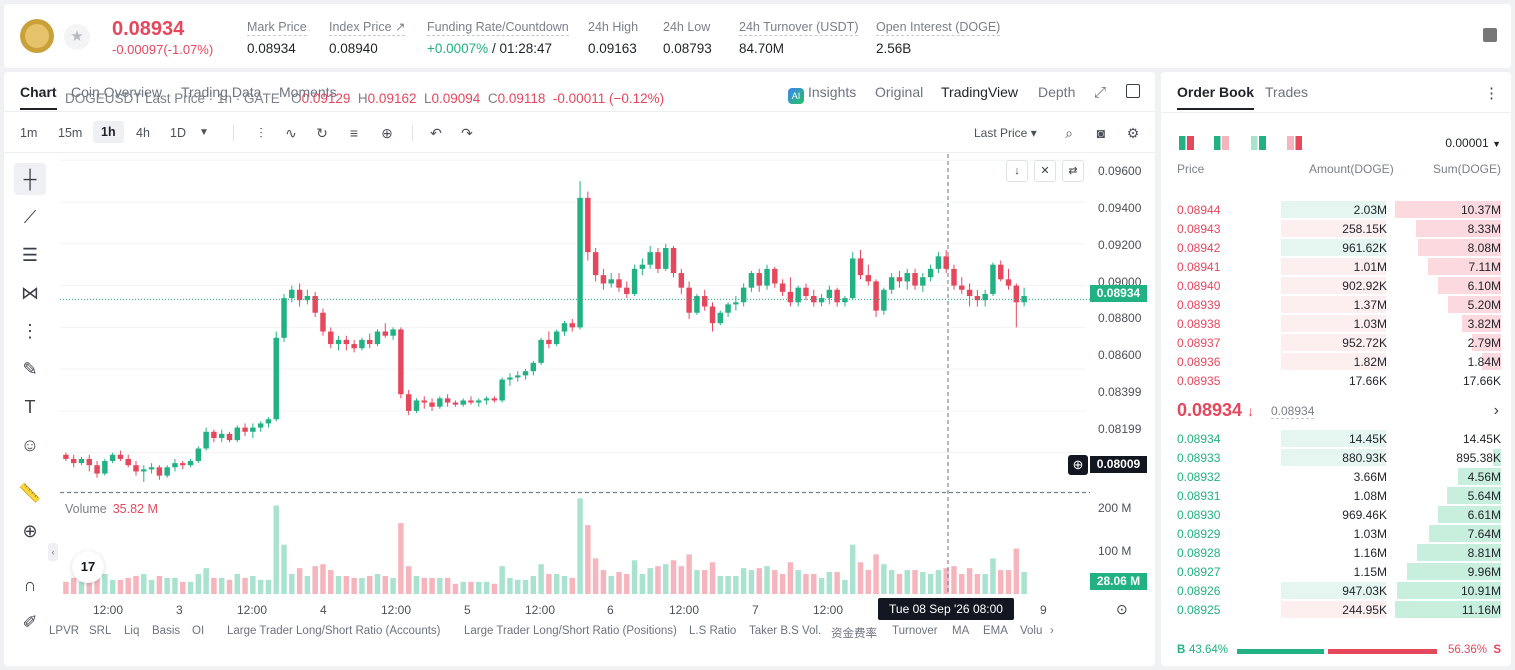  I want to click on tab-insights: AI Insights, so click(822, 94).